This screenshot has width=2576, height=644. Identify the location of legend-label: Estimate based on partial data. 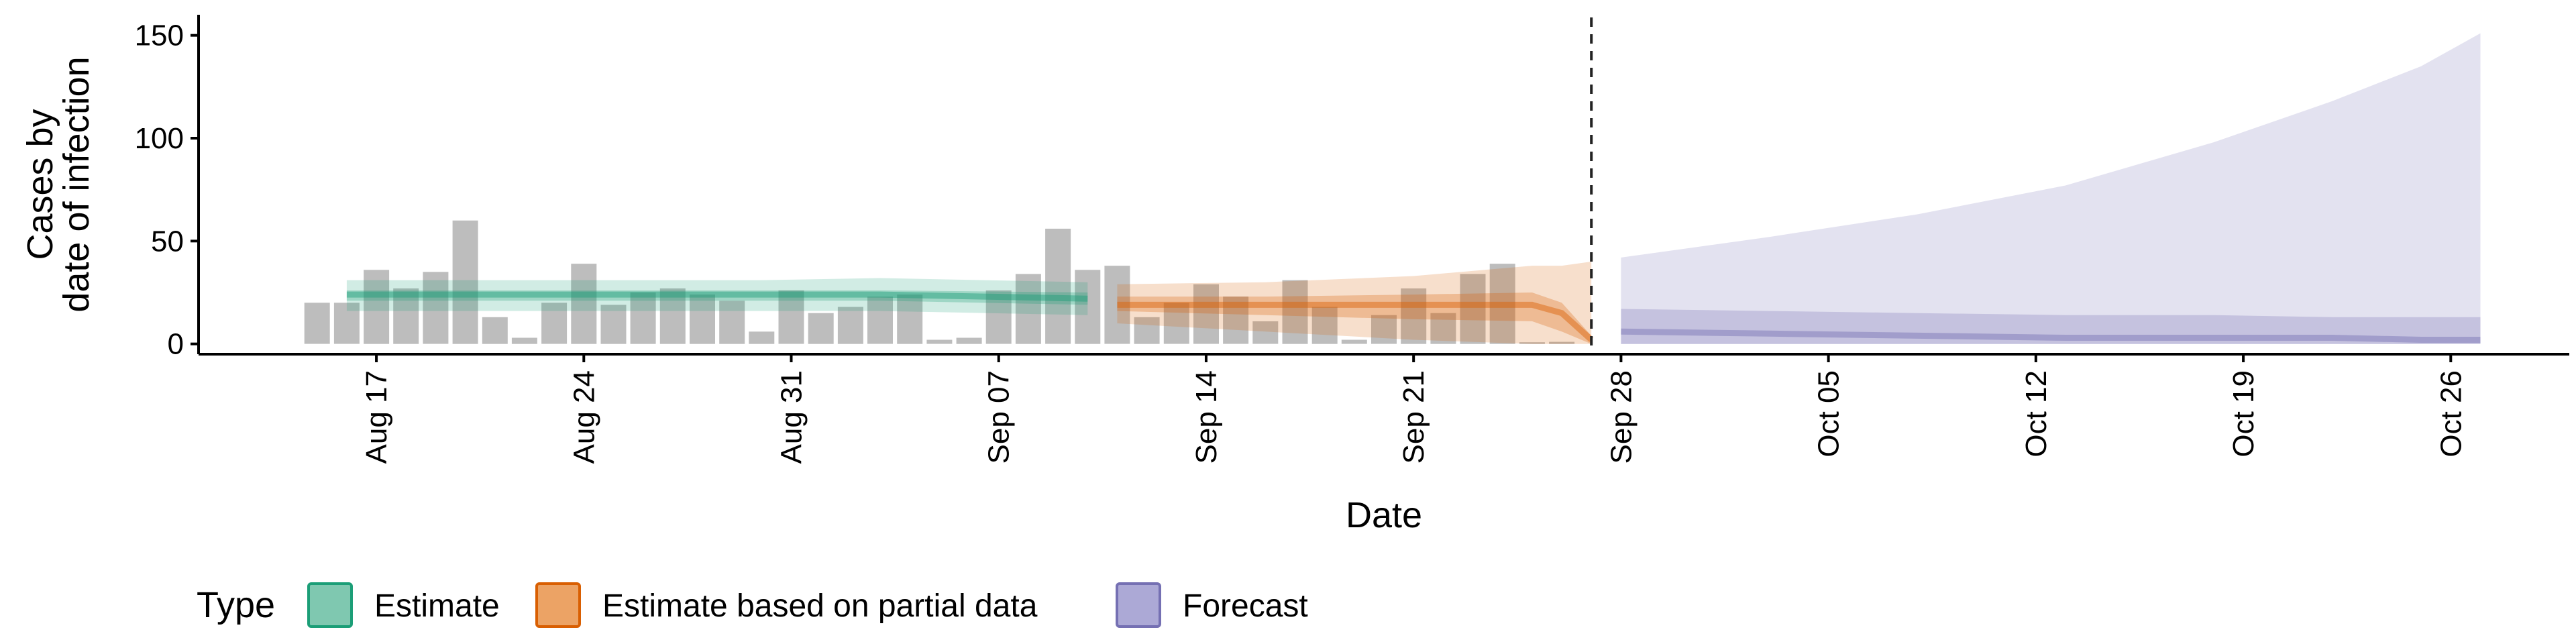
(820, 606).